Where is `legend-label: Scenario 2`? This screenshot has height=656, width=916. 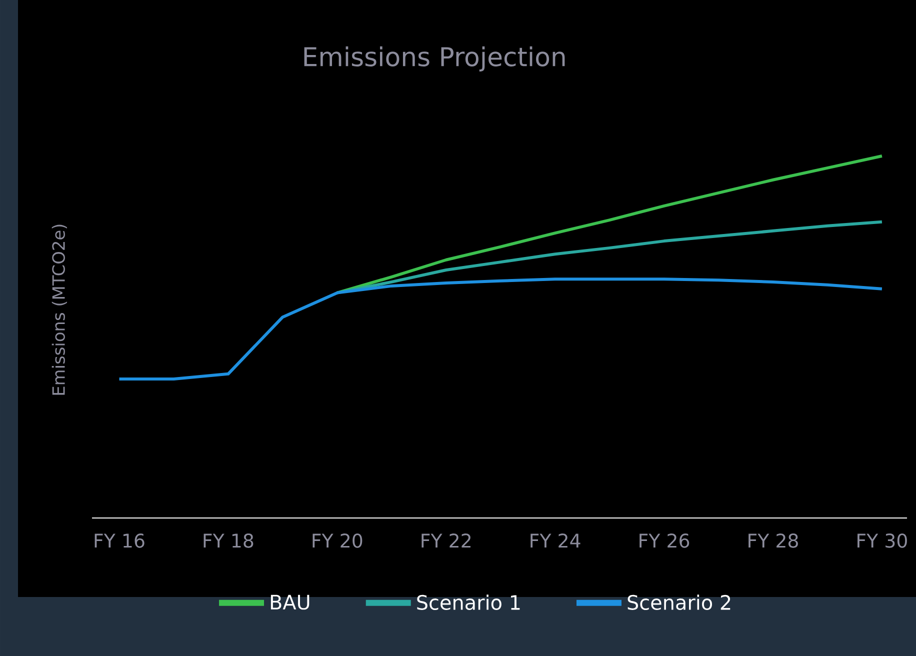 legend-label: Scenario 2 is located at coordinates (679, 602).